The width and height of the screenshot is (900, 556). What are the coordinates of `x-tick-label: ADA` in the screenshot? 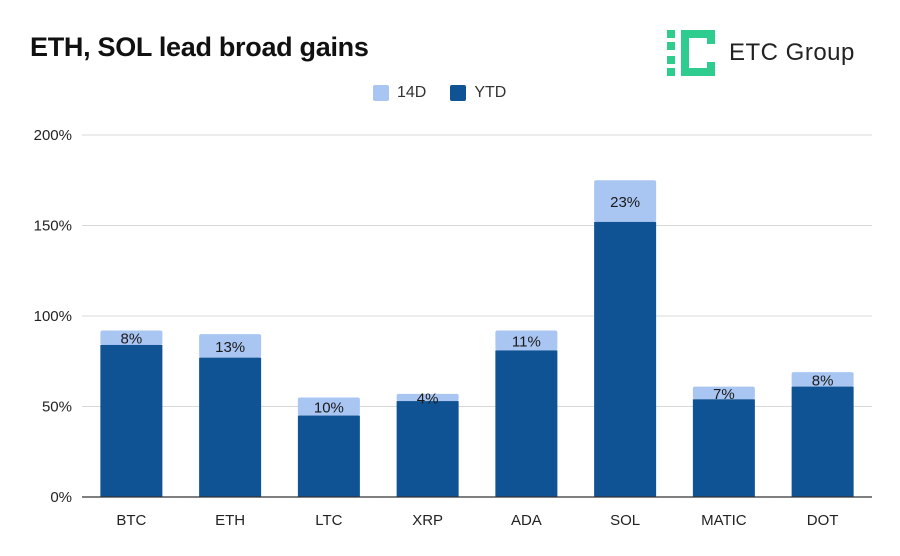 It's located at (526, 520).